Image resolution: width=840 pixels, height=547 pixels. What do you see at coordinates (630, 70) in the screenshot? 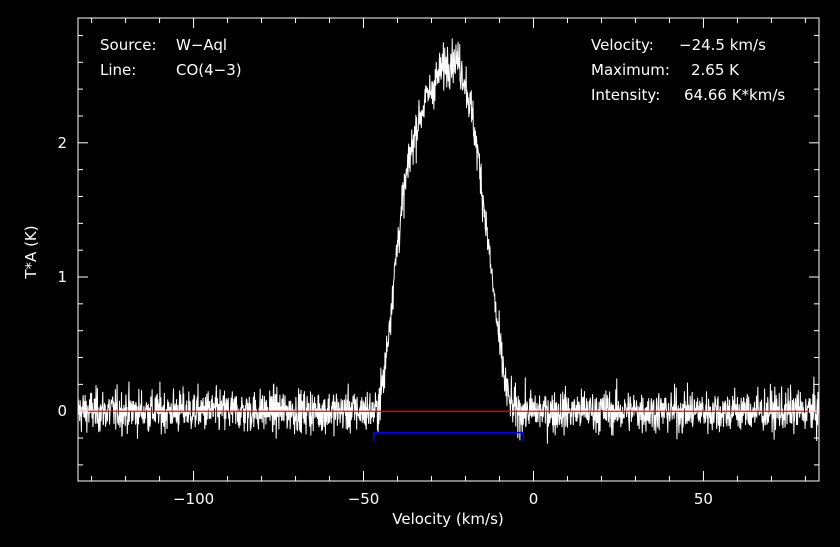
I see `maximum-label: Maximum:` at bounding box center [630, 70].